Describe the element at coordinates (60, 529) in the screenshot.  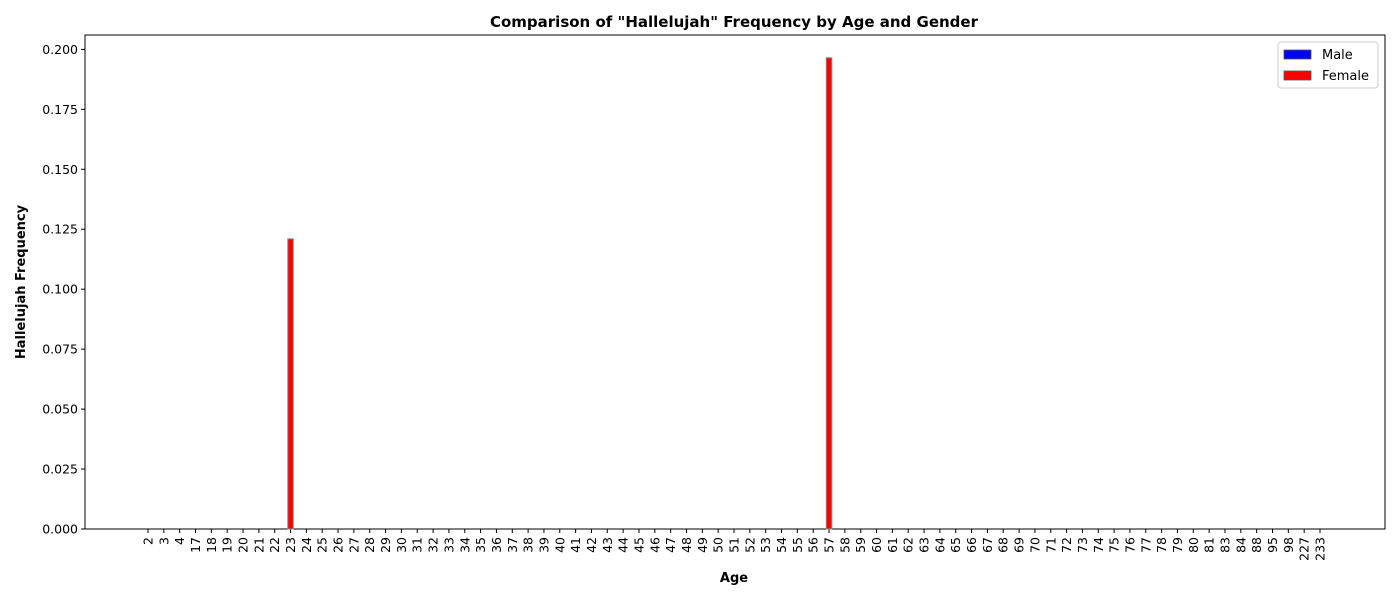
I see `y-tick-label: 0.000` at that location.